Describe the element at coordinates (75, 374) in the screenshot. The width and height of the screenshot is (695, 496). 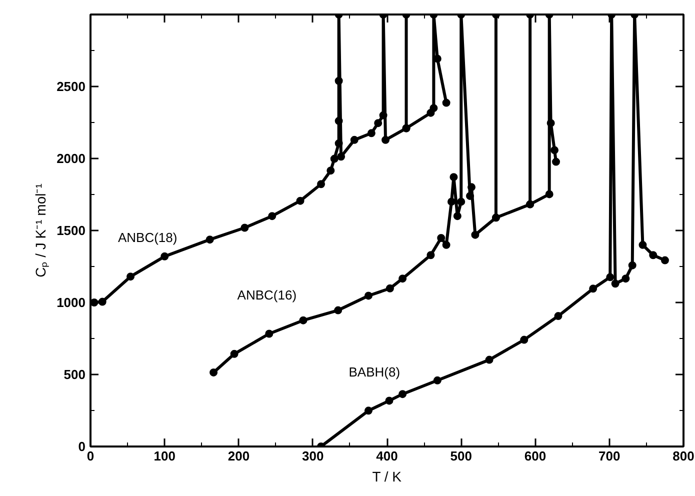
I see `y-tick-label: 500` at that location.